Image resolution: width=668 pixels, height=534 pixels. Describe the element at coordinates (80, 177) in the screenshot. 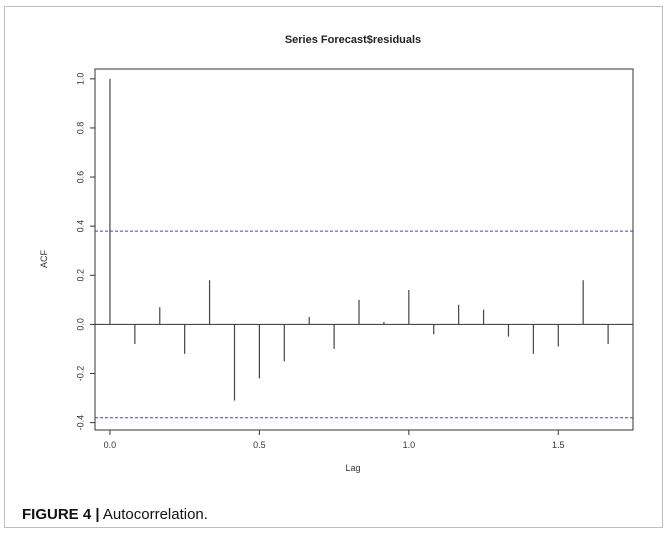

I see `y-tick-label: 0.6` at that location.